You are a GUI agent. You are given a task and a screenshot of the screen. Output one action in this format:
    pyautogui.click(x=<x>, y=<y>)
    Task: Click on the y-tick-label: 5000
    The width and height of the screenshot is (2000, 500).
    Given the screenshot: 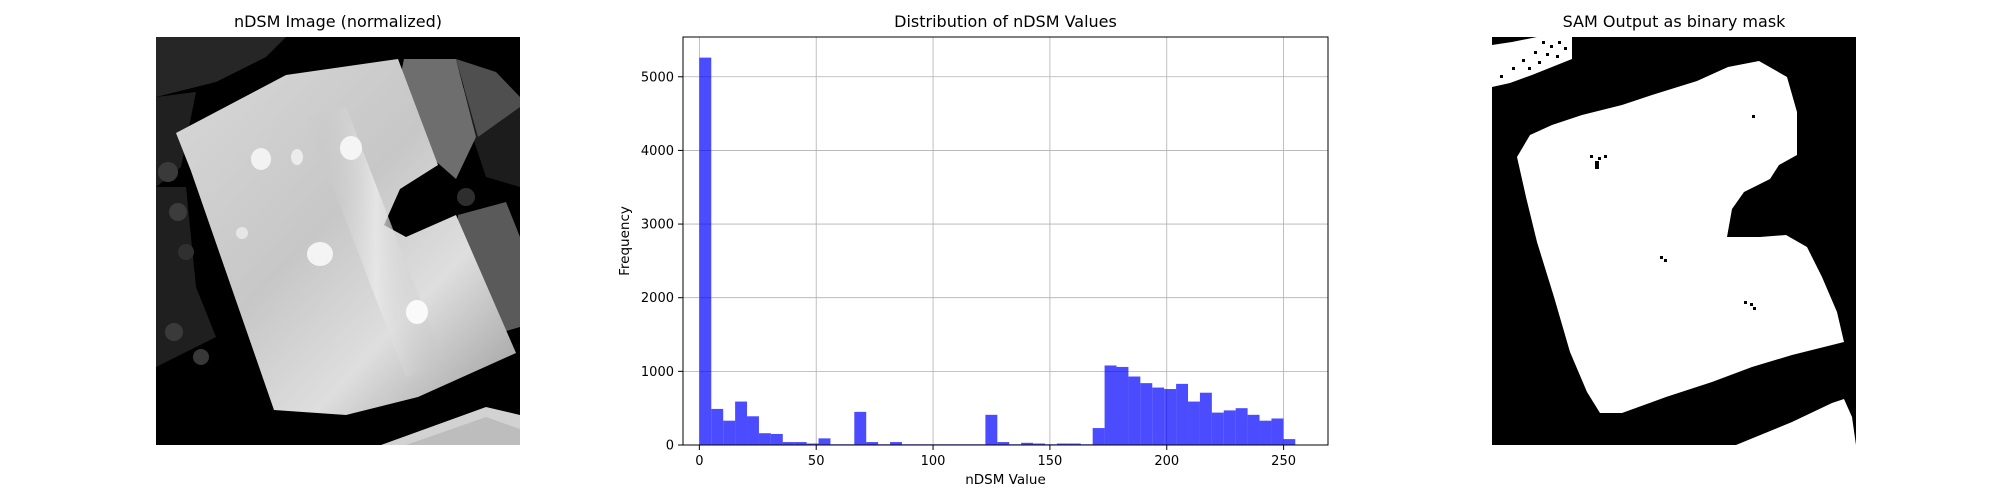 What is the action you would take?
    pyautogui.click(x=657, y=77)
    